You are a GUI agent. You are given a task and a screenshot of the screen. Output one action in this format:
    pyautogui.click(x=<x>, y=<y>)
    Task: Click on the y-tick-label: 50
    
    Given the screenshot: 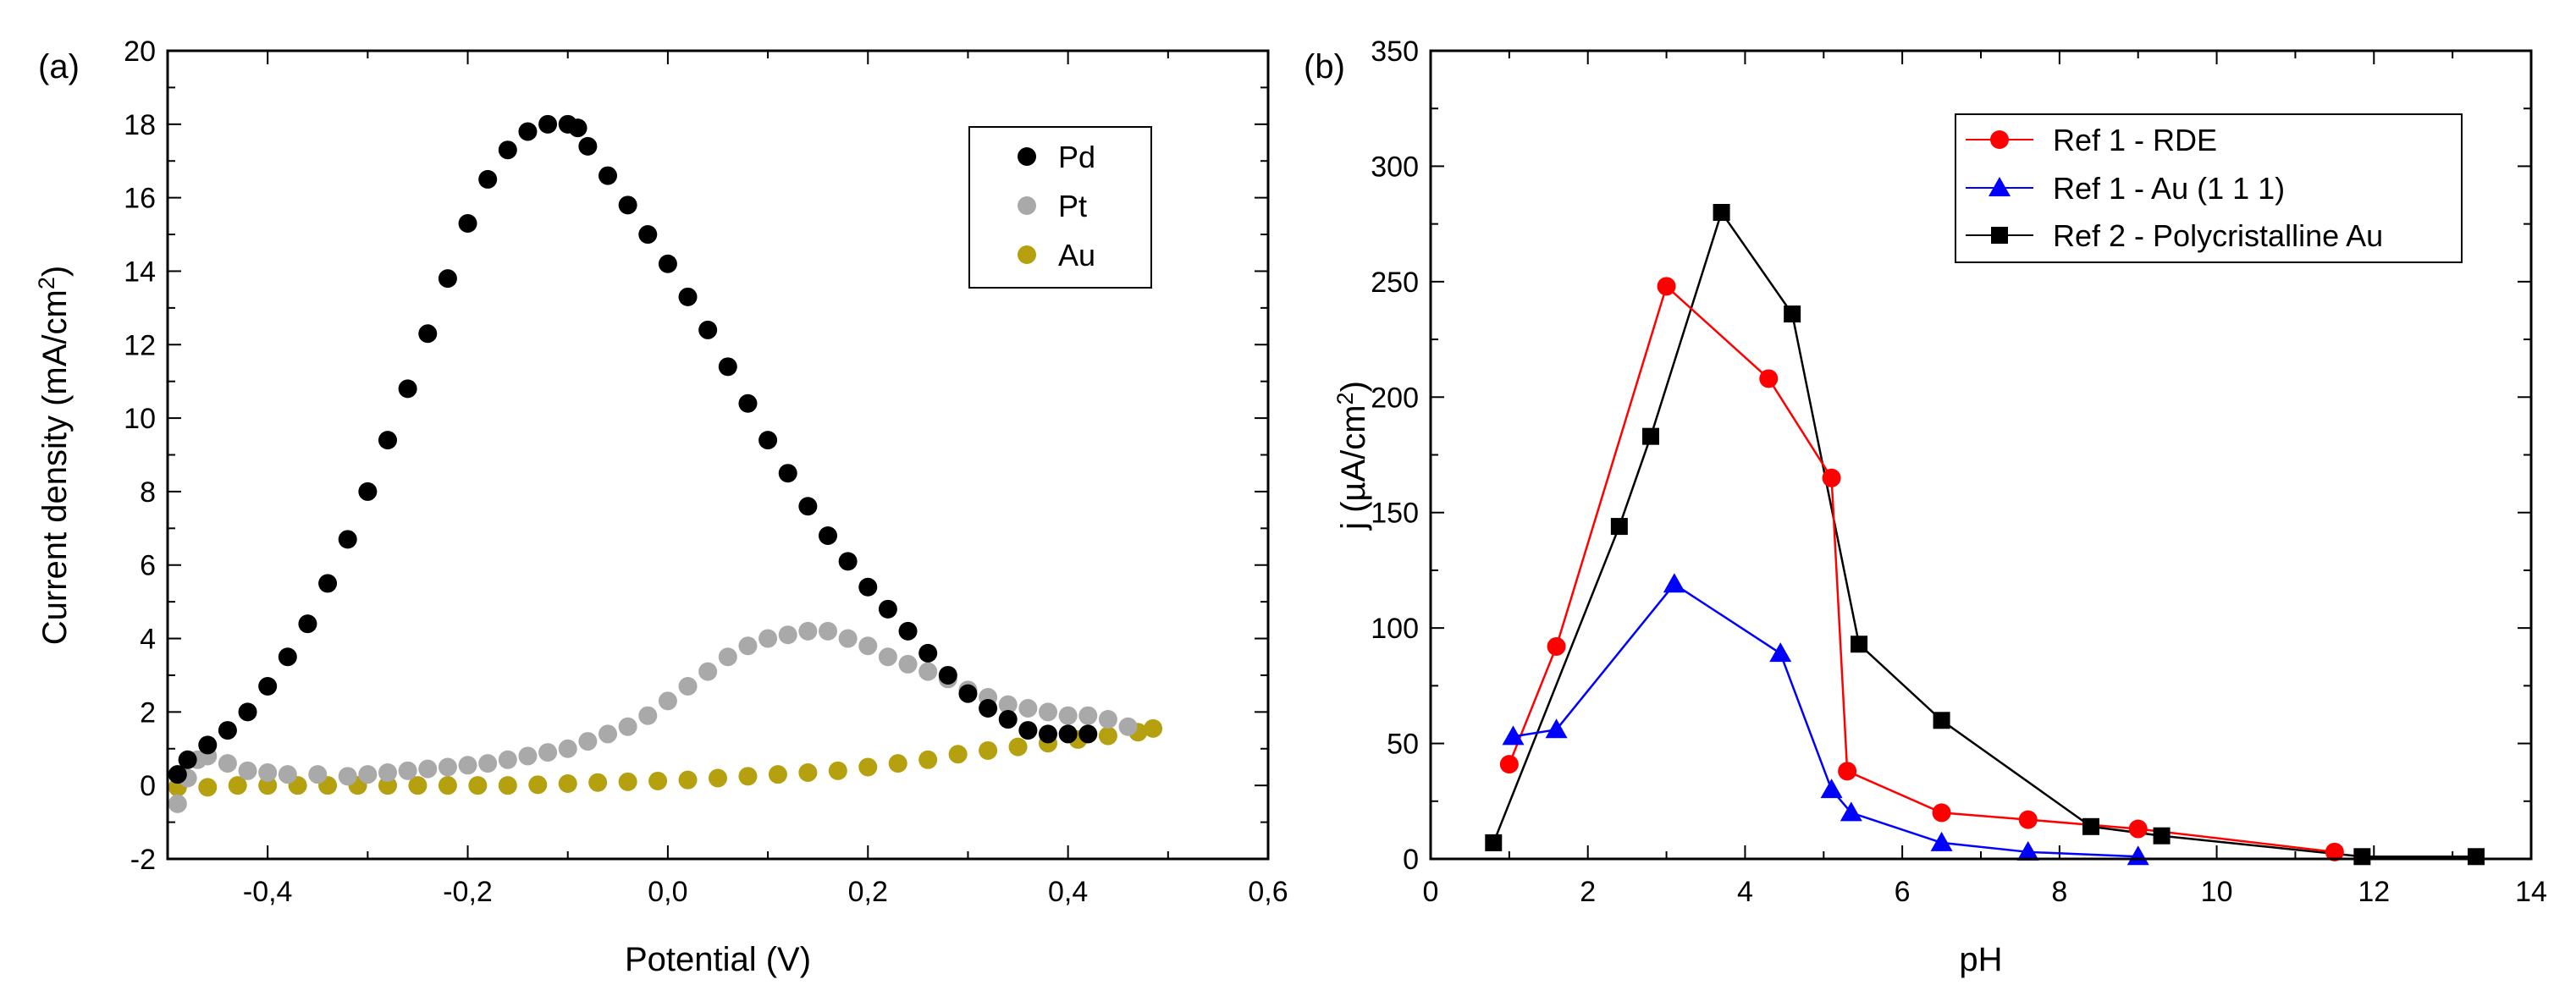 What is the action you would take?
    pyautogui.click(x=1403, y=745)
    